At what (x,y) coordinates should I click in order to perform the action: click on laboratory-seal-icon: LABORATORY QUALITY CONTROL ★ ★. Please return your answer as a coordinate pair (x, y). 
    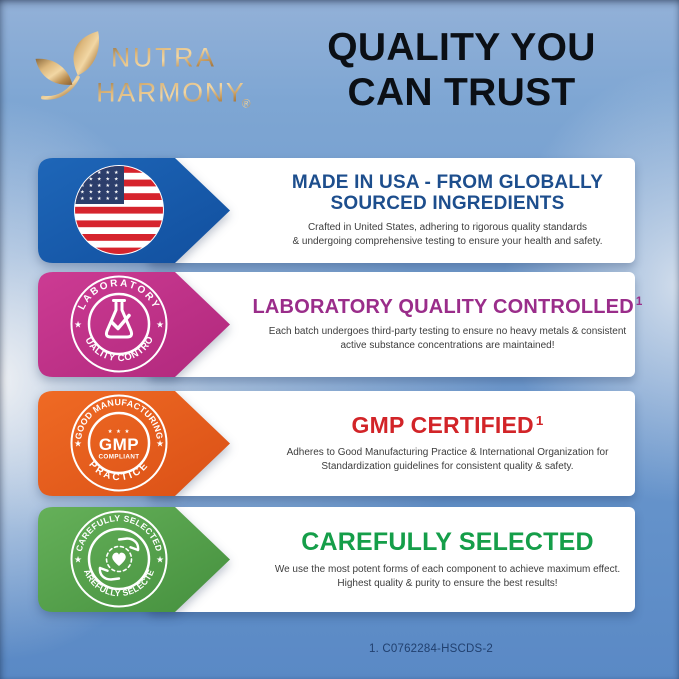
    Looking at the image, I should click on (118, 323).